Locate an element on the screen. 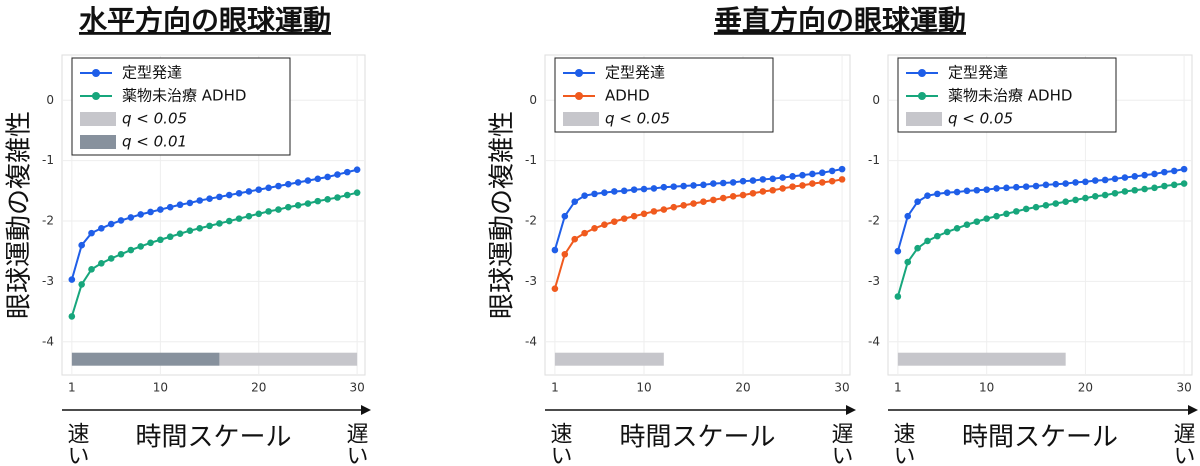 The height and width of the screenshot is (466, 1200). significance-bar is located at coordinates (288, 359).